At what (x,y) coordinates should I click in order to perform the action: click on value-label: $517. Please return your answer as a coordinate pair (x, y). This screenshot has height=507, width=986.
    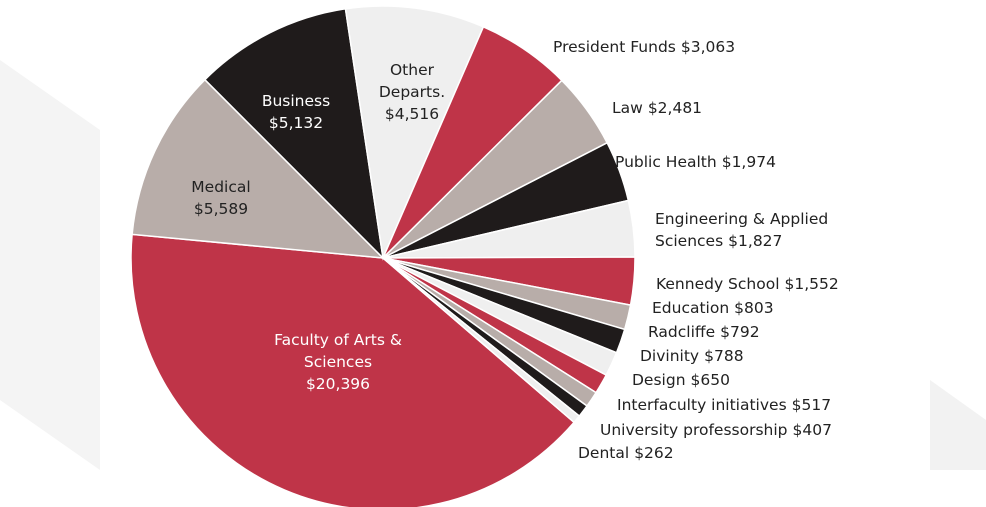
    Looking at the image, I should click on (811, 405).